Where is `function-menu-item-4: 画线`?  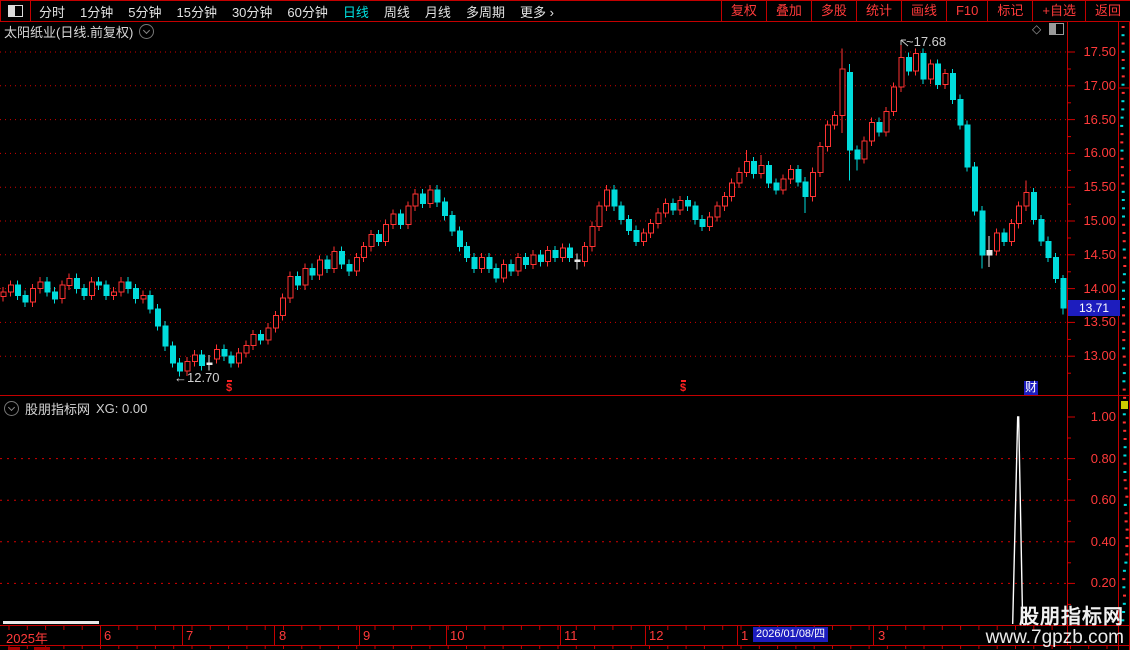
function-menu-item-4: 画线 is located at coordinates (923, 11).